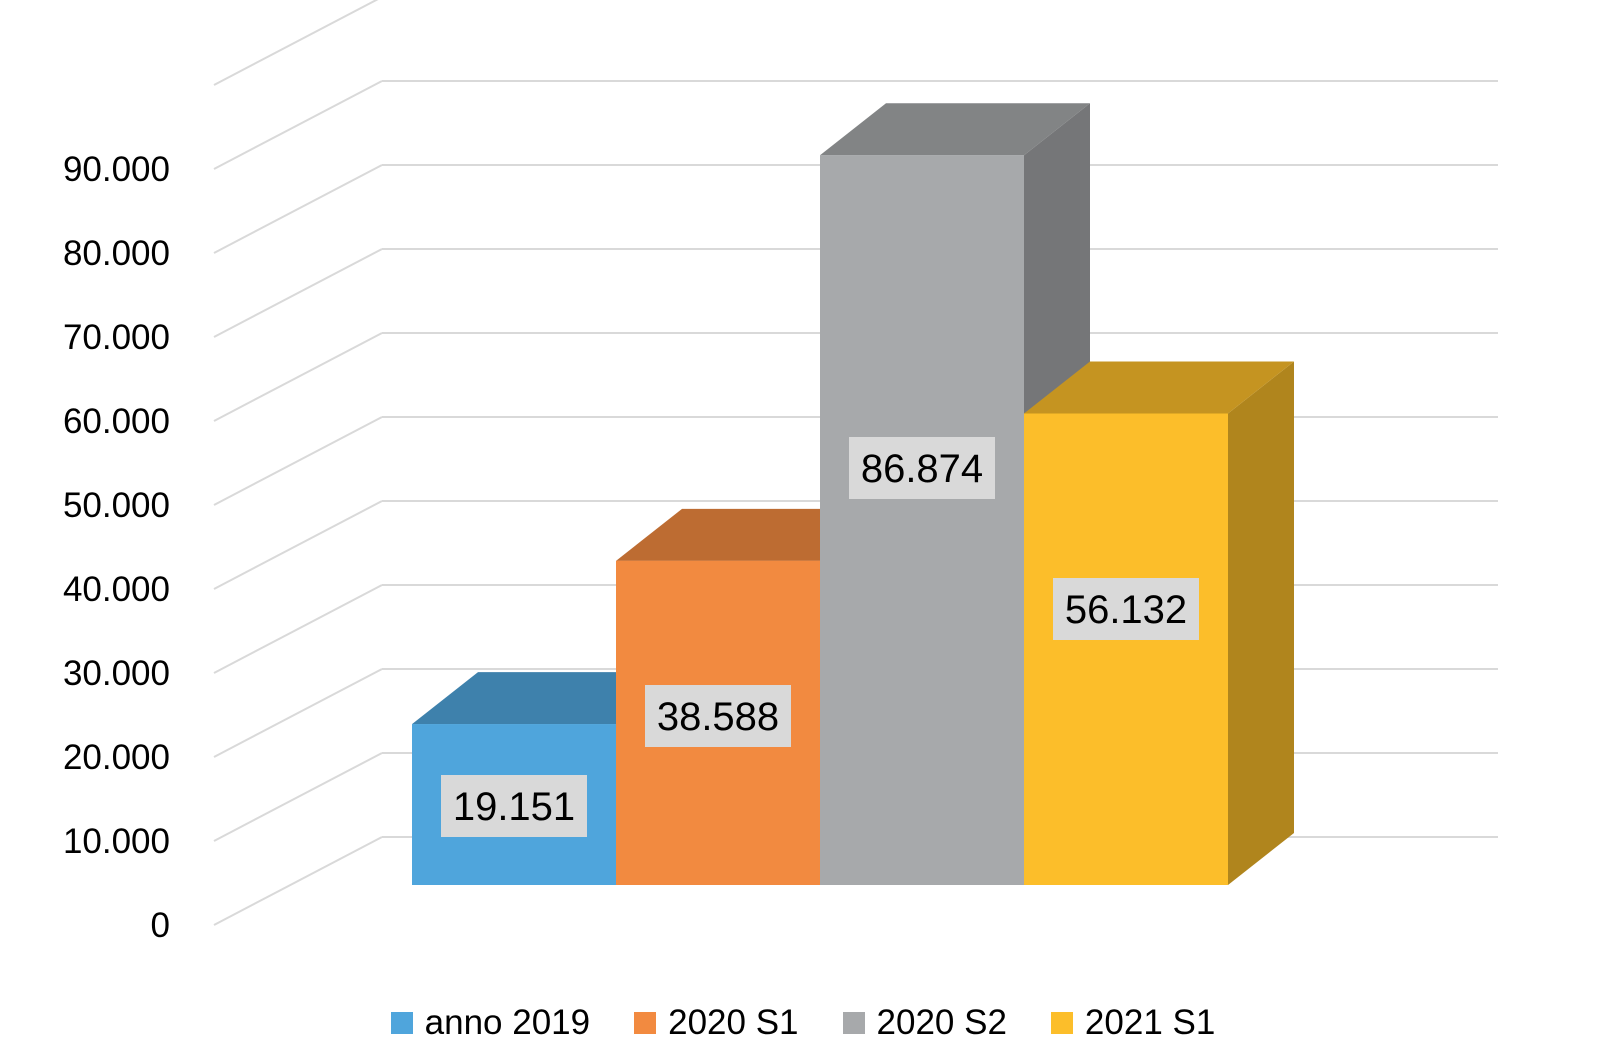 This screenshot has height=1063, width=1606. I want to click on y-tick-label: 40.000, so click(116, 589).